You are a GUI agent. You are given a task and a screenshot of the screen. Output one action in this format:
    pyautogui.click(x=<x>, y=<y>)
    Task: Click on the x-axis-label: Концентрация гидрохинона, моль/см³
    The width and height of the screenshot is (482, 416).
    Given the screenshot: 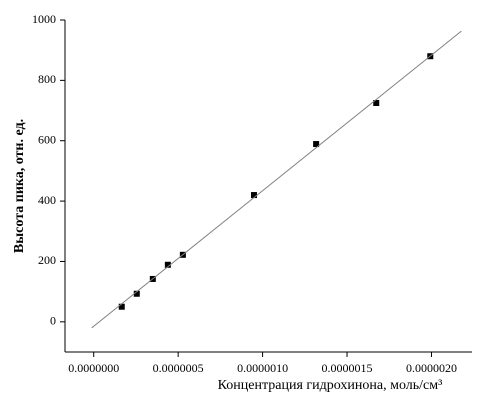 What is the action you would take?
    pyautogui.click(x=330, y=385)
    